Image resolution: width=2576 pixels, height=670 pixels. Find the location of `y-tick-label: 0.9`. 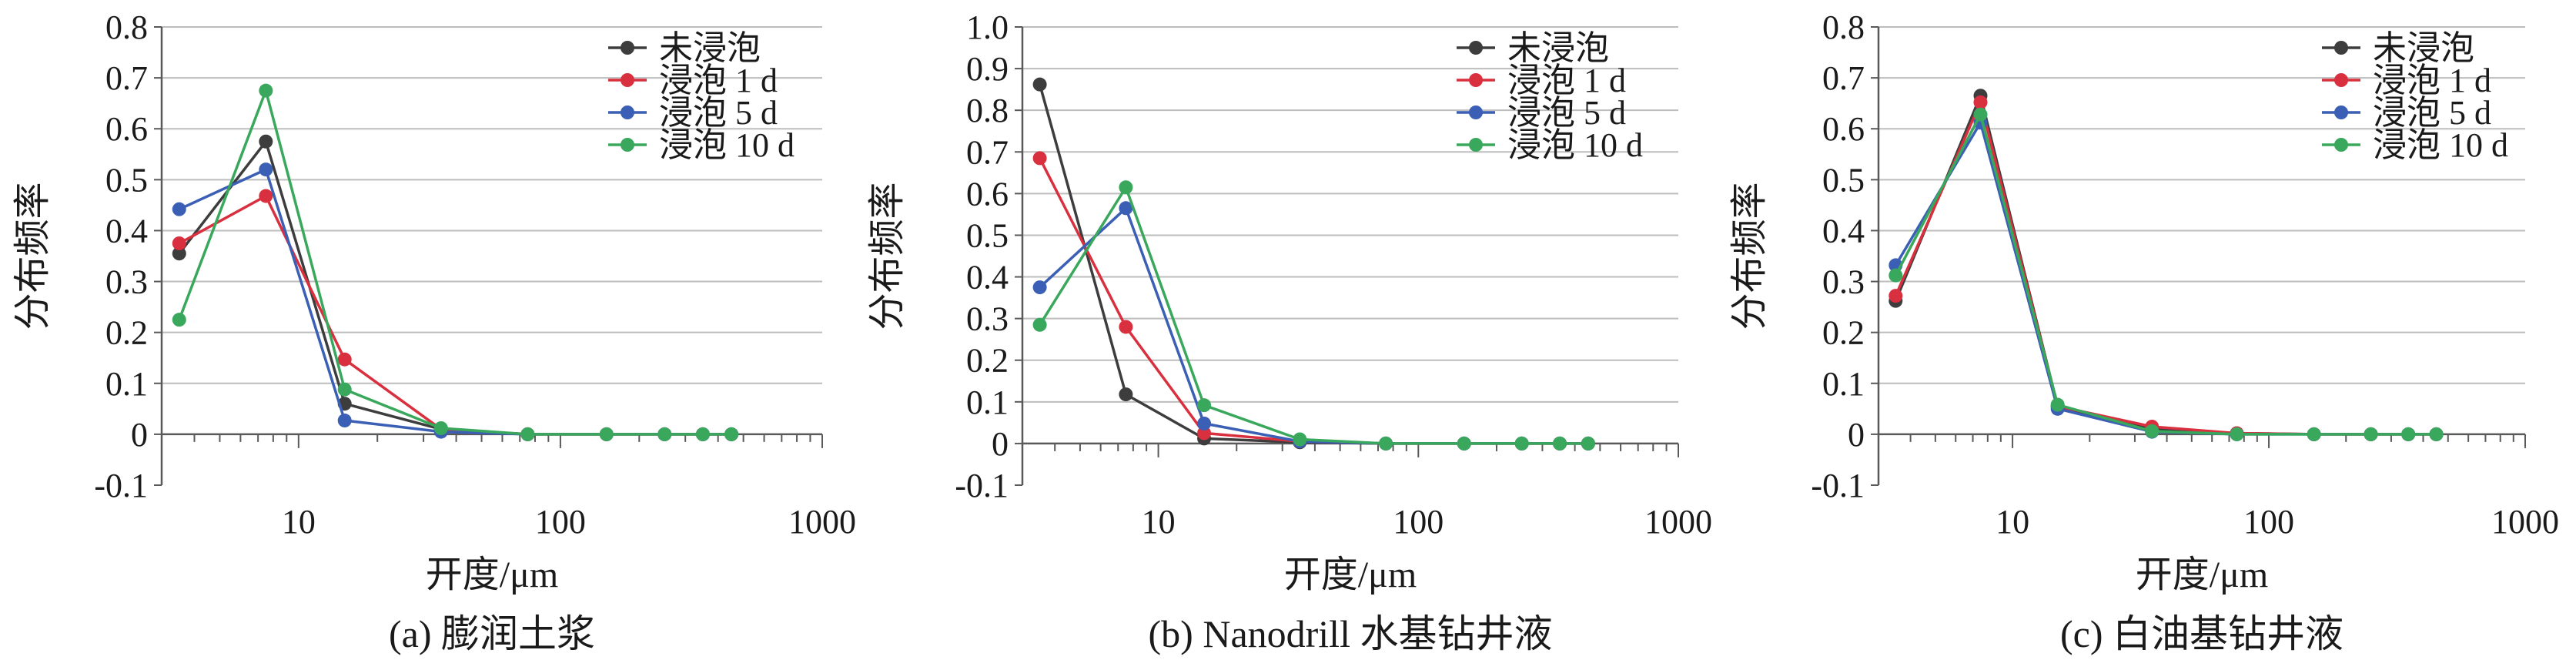

y-tick-label: 0.9 is located at coordinates (988, 69).